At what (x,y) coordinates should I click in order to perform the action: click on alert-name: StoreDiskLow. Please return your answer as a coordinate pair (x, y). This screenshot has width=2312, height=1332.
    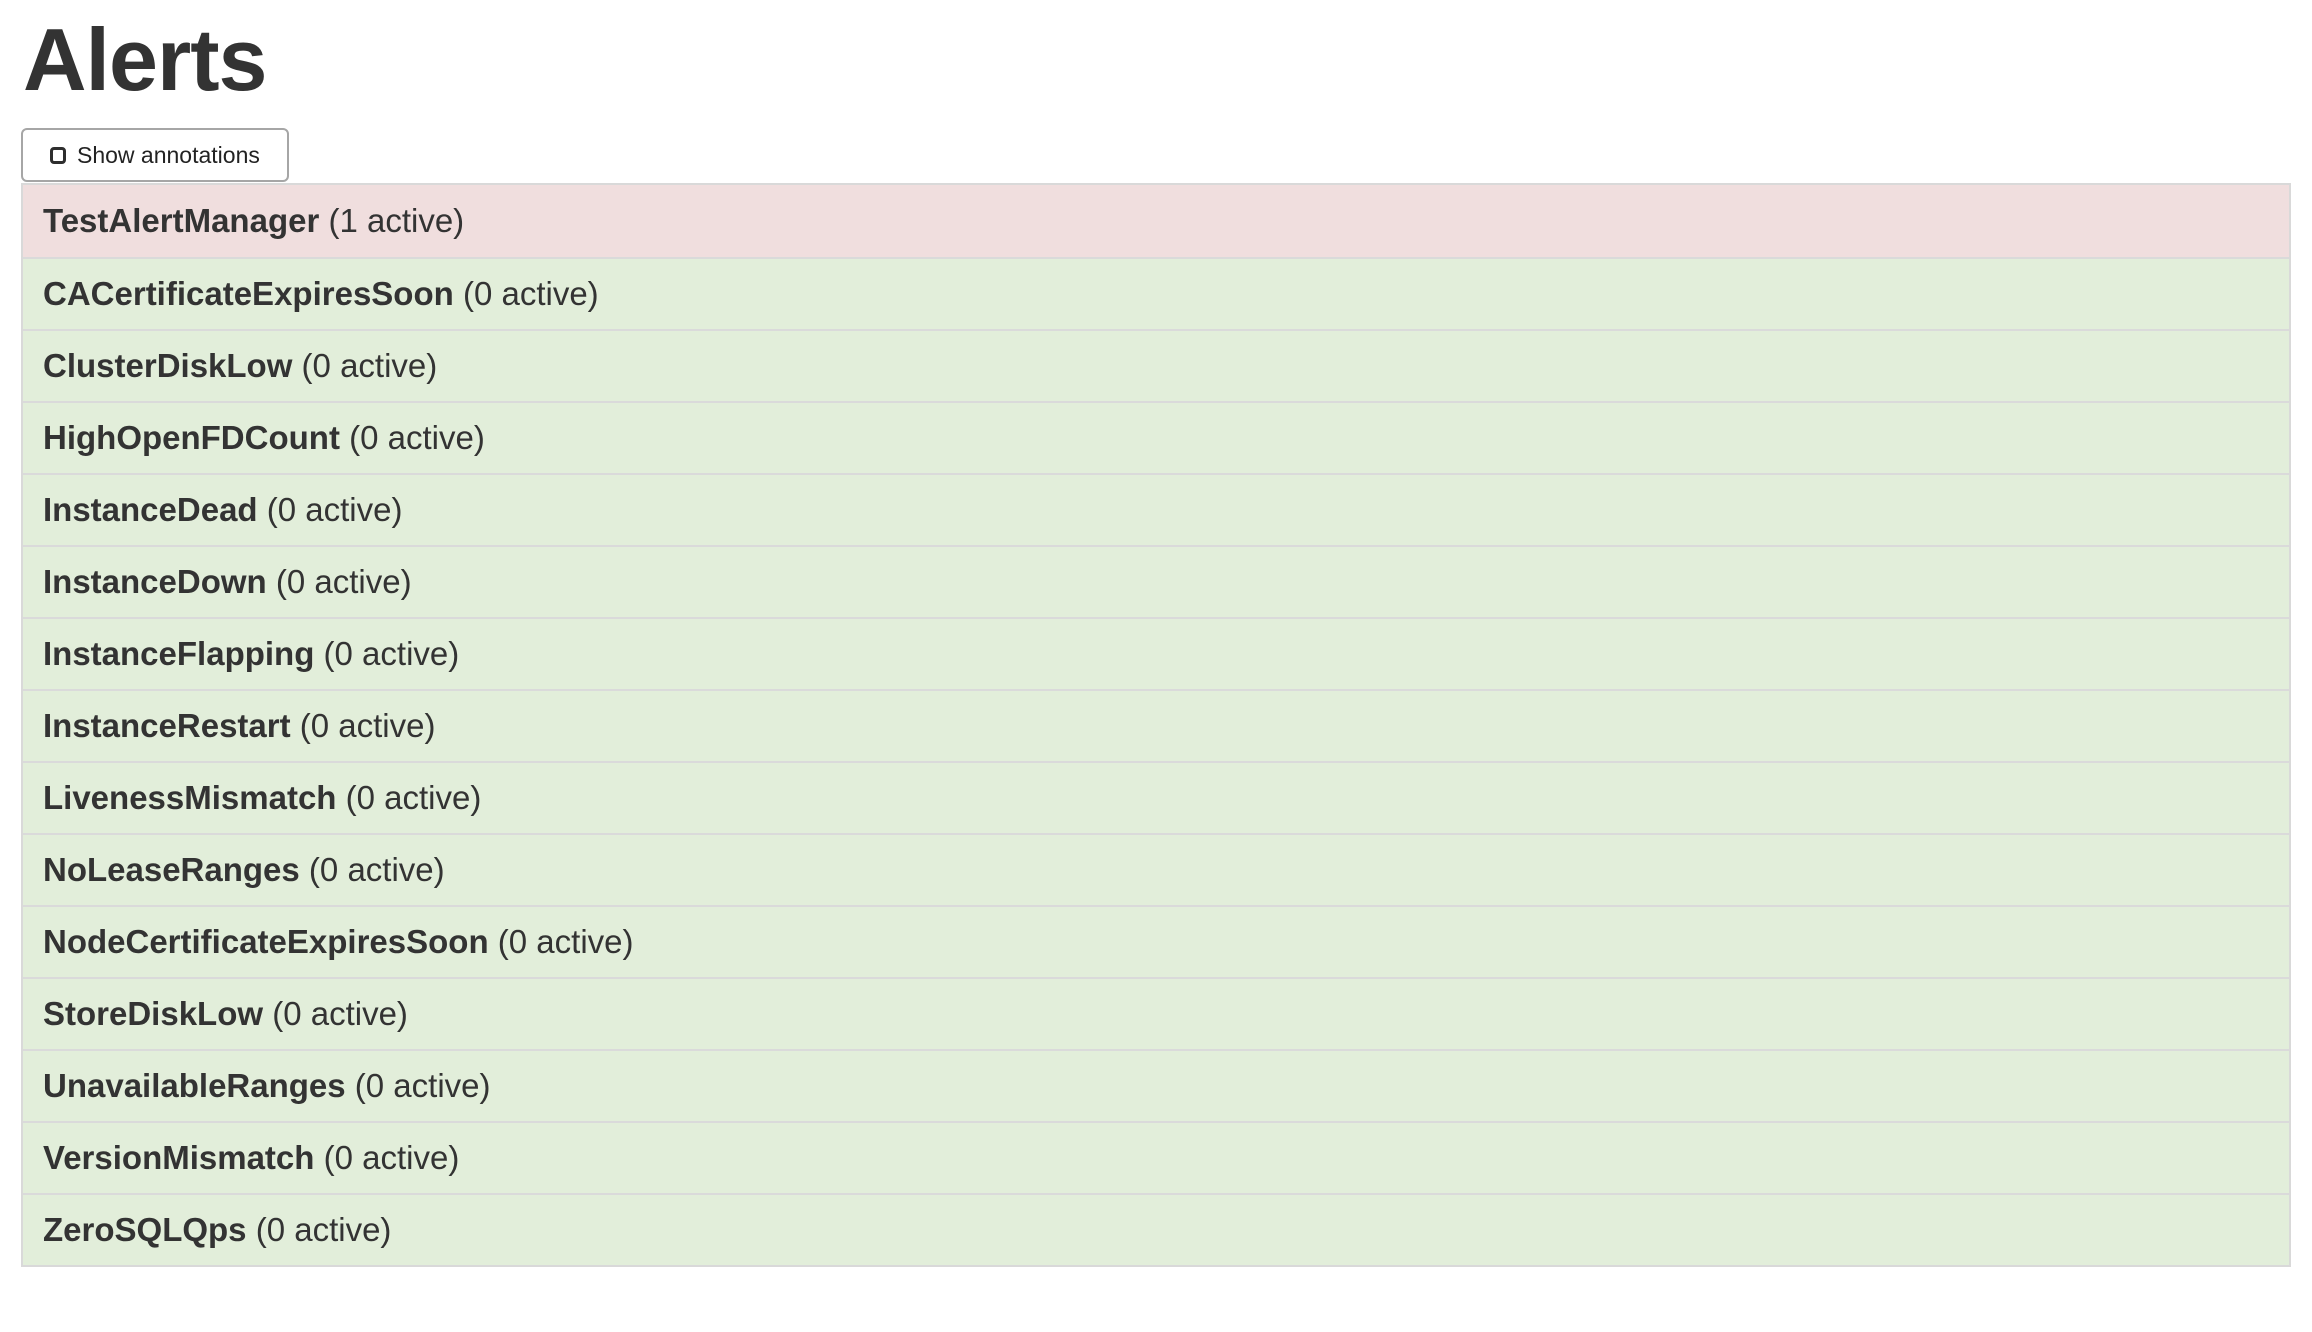
    Looking at the image, I should click on (153, 1014).